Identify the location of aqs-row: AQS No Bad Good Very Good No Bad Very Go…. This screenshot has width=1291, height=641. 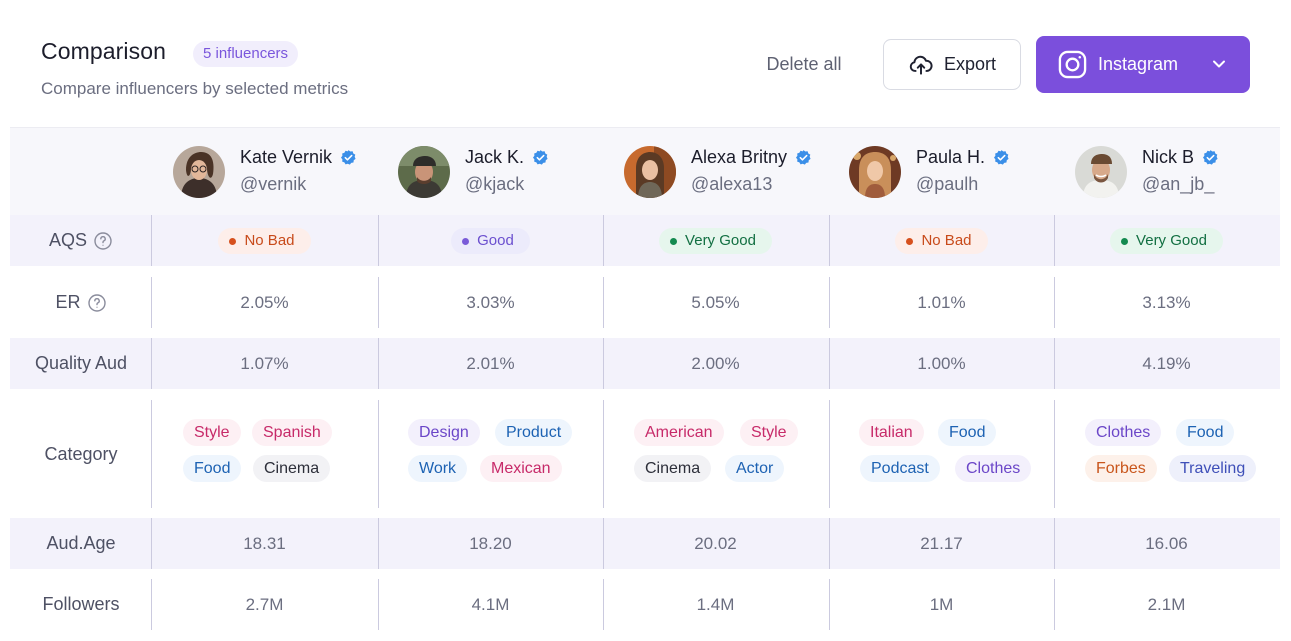
(645, 240).